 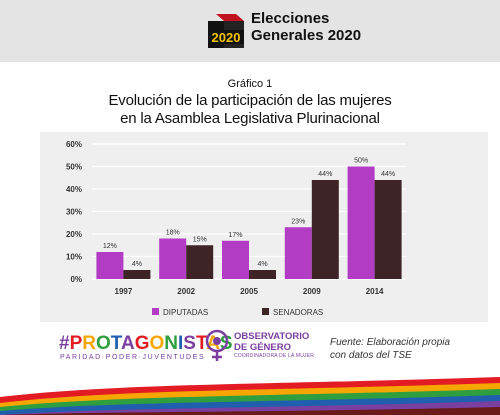 I want to click on y-tick-label: 50%, so click(x=74, y=167).